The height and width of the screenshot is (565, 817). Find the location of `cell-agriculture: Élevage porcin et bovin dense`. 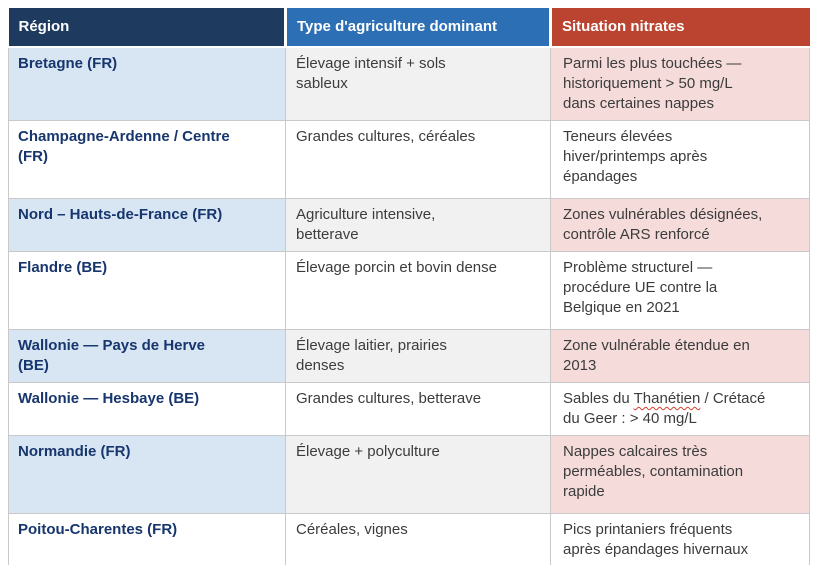

cell-agriculture: Élevage porcin et bovin dense is located at coordinates (418, 290).